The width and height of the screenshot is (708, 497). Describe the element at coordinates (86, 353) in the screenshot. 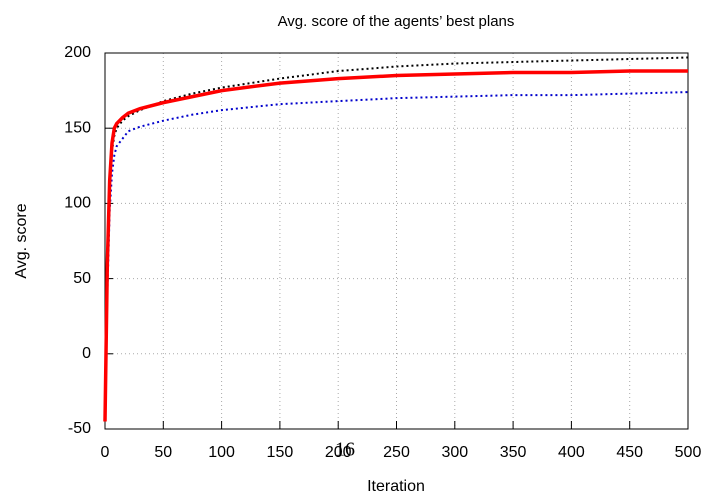

I see `y-tick-label: 0` at that location.